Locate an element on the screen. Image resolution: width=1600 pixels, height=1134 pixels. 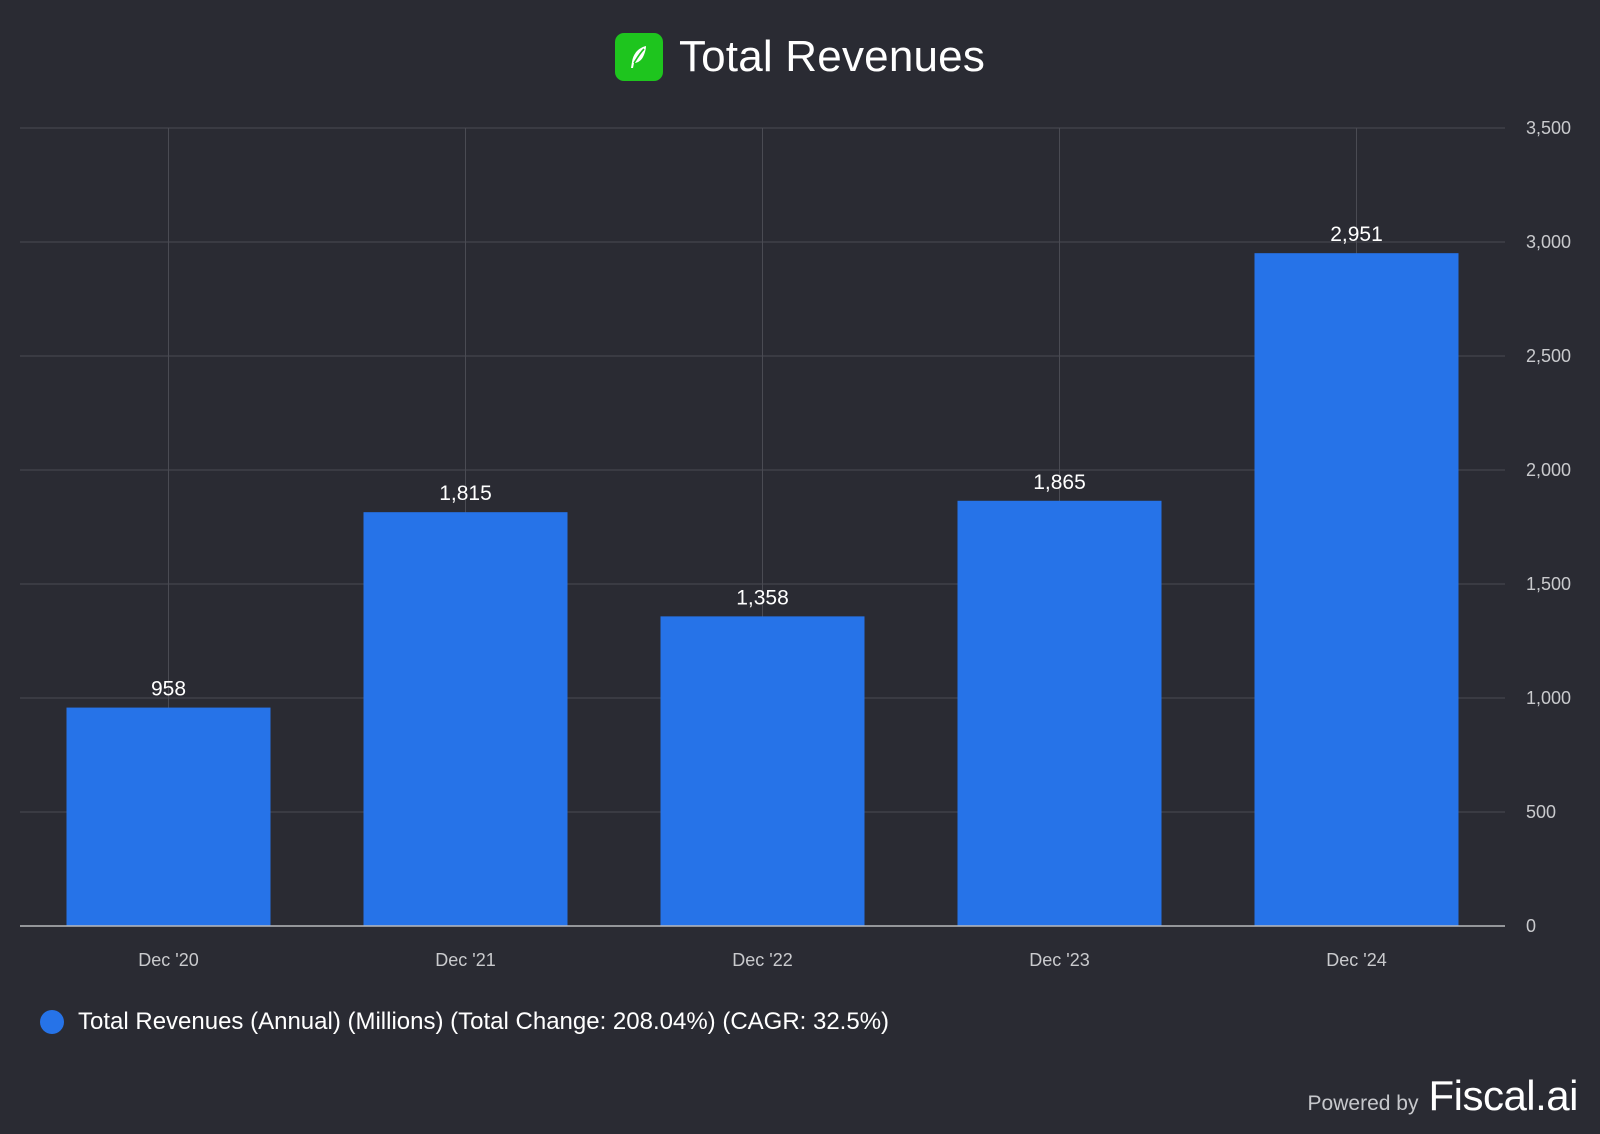
bar-value-label: 2,951 is located at coordinates (1356, 234).